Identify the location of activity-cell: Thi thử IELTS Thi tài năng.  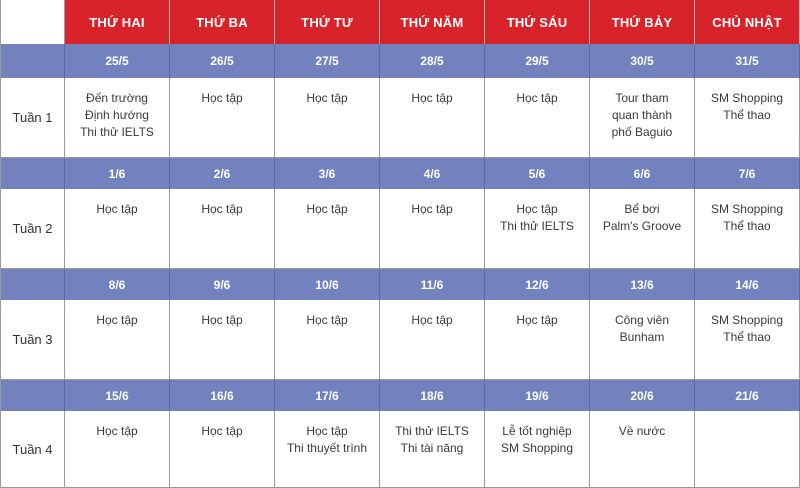
(432, 449).